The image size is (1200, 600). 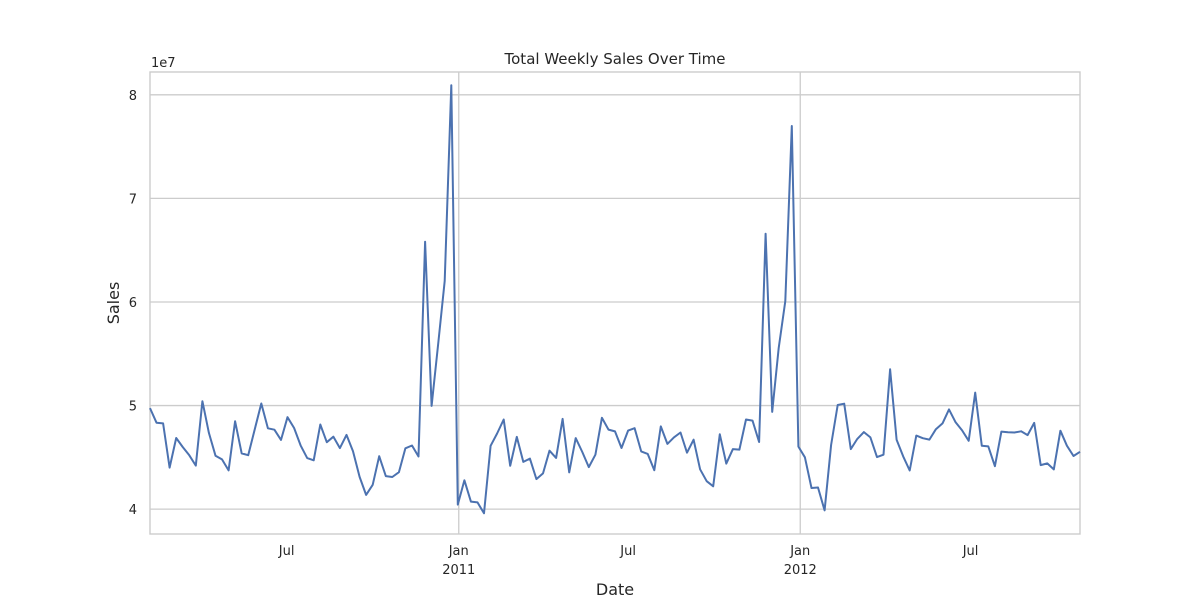 What do you see at coordinates (113, 303) in the screenshot?
I see `y-axis-label: Sales` at bounding box center [113, 303].